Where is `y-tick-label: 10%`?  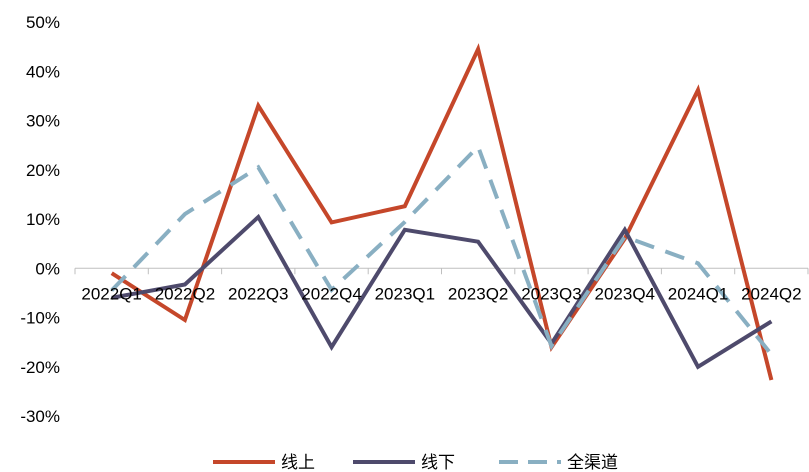
y-tick-label: 10% is located at coordinates (43, 219).